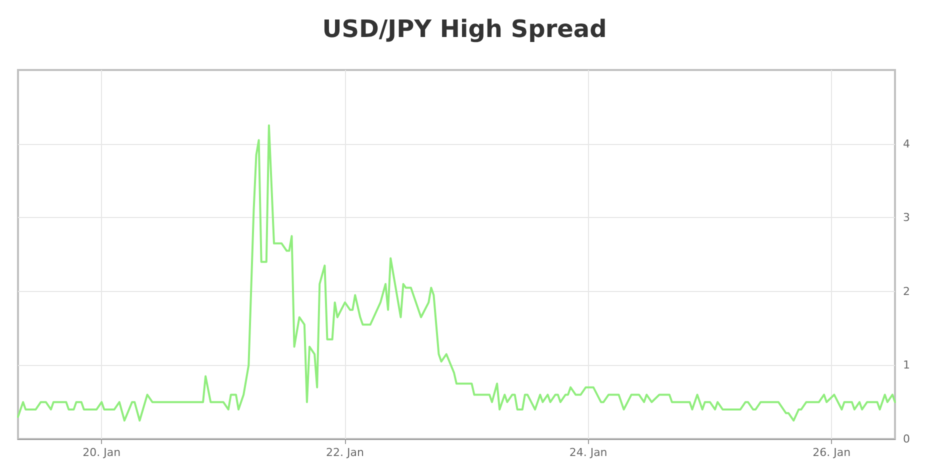 This screenshot has height=469, width=929. What do you see at coordinates (906, 439) in the screenshot?
I see `y-tick-label: 0` at bounding box center [906, 439].